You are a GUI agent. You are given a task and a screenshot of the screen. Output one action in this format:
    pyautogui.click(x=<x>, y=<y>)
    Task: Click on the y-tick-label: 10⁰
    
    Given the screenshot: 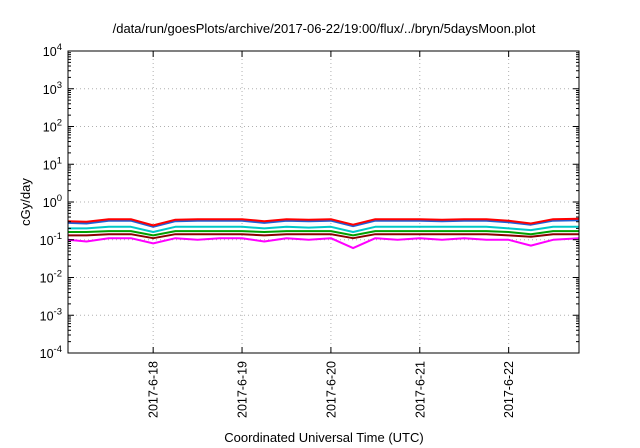 What is the action you would take?
    pyautogui.click(x=52, y=201)
    